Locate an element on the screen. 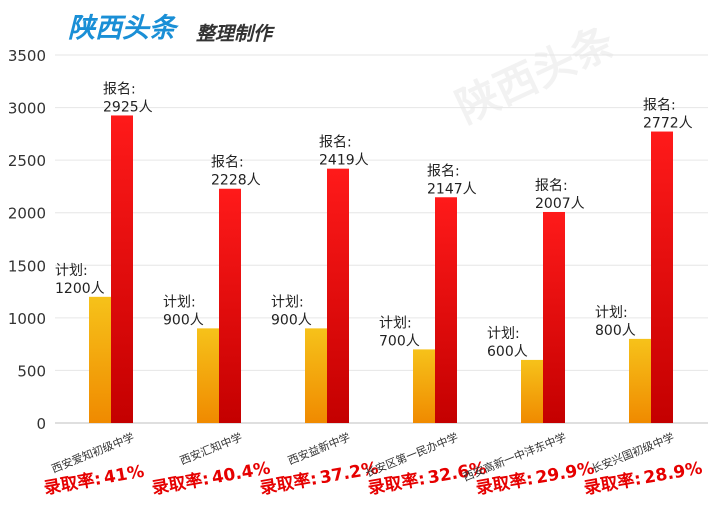 The height and width of the screenshot is (508, 709). plan-label-value: 1200人 is located at coordinates (80, 289).